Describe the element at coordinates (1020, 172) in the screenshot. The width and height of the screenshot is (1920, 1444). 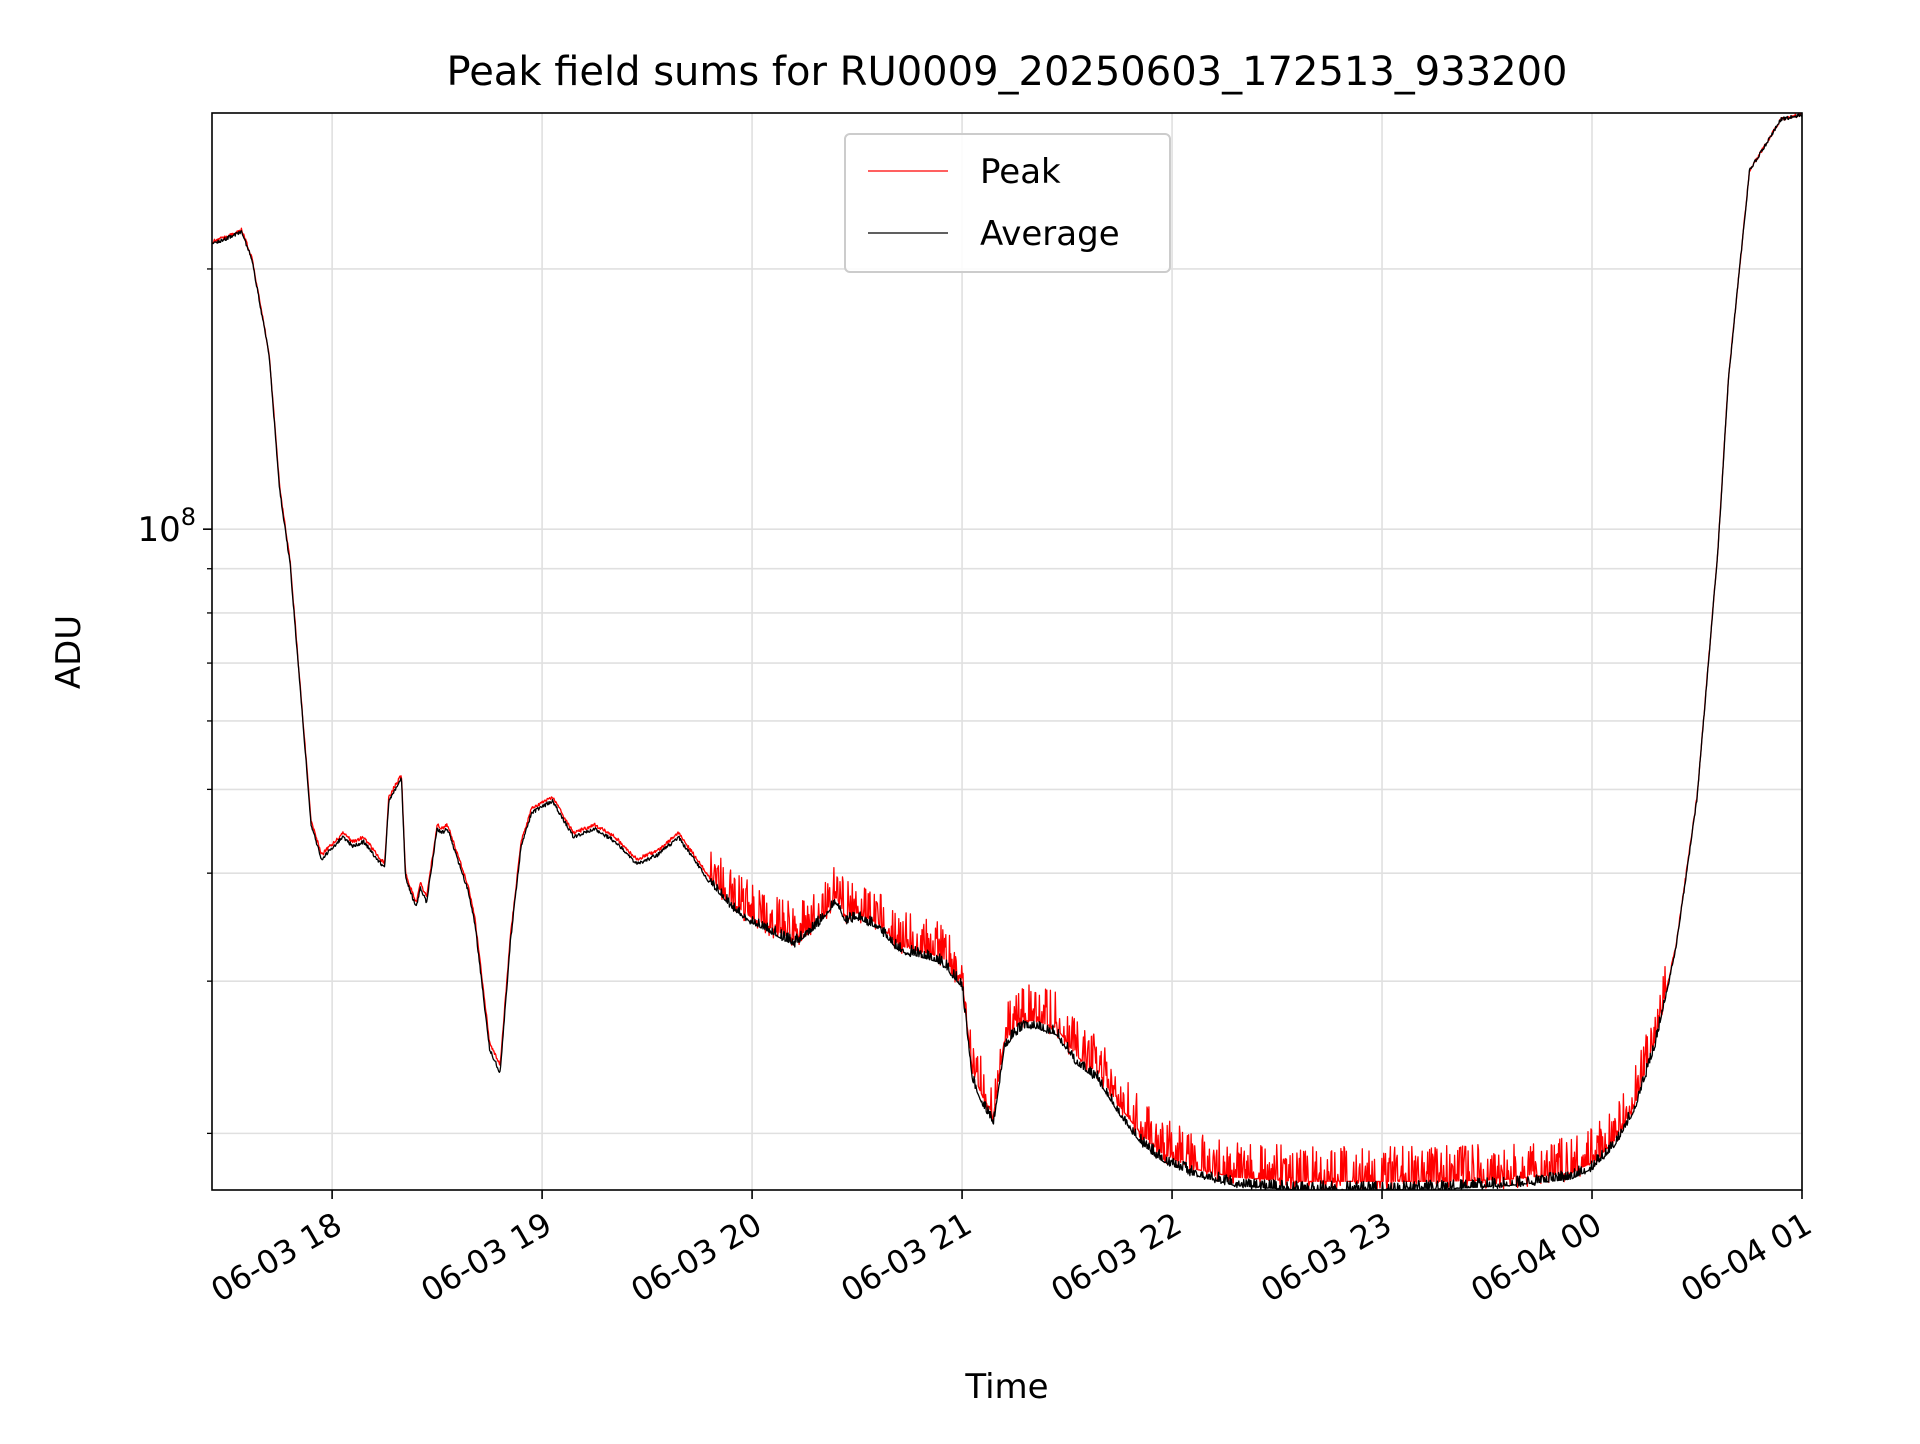
I see `legend-label-peak: Peak` at that location.